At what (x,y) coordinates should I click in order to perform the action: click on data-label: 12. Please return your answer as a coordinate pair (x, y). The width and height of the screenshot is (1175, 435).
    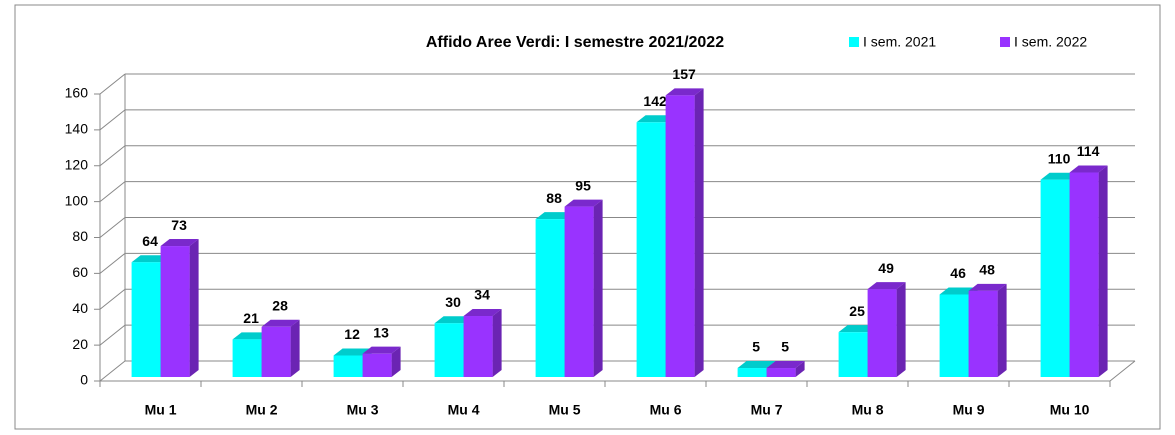
    Looking at the image, I should click on (352, 334).